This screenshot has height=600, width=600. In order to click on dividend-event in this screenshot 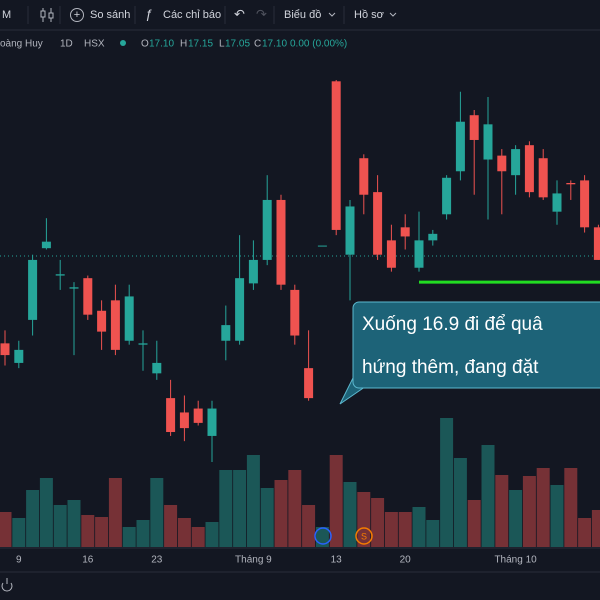, I will do `click(323, 536)`.